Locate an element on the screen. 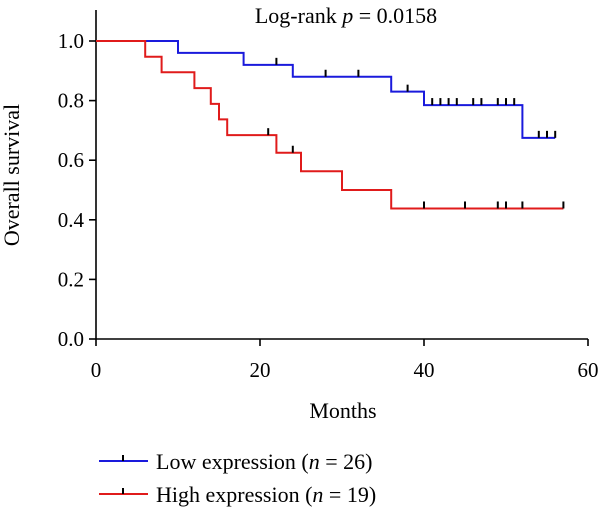 The width and height of the screenshot is (600, 513). y-axis-title: Overall survival is located at coordinates (12, 175).